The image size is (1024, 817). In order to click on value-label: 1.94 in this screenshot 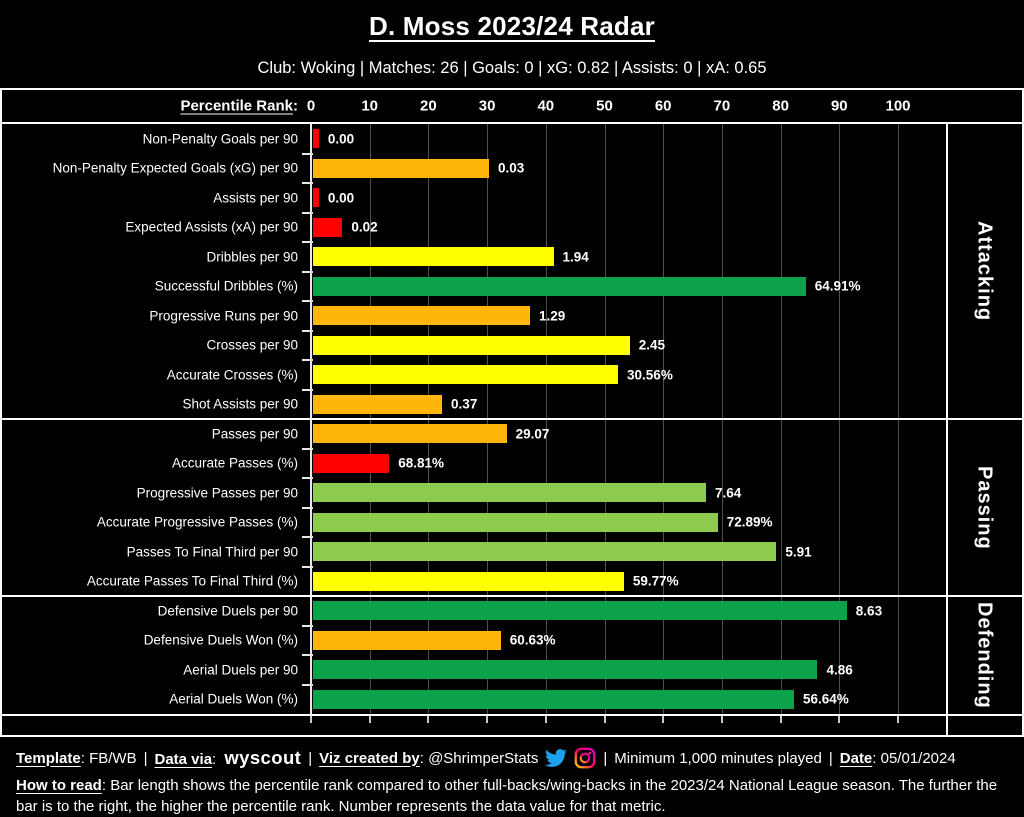, I will do `click(575, 257)`.